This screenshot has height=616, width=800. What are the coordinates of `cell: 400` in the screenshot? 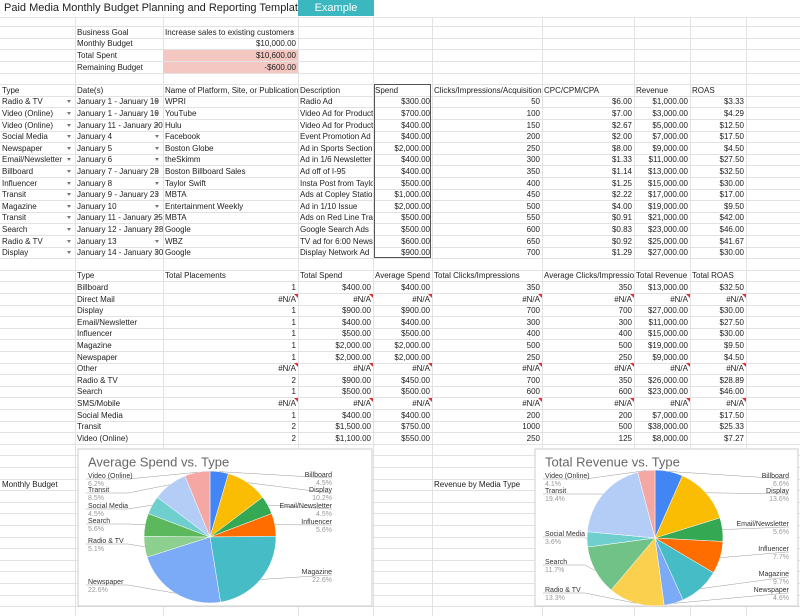 It's located at (533, 334).